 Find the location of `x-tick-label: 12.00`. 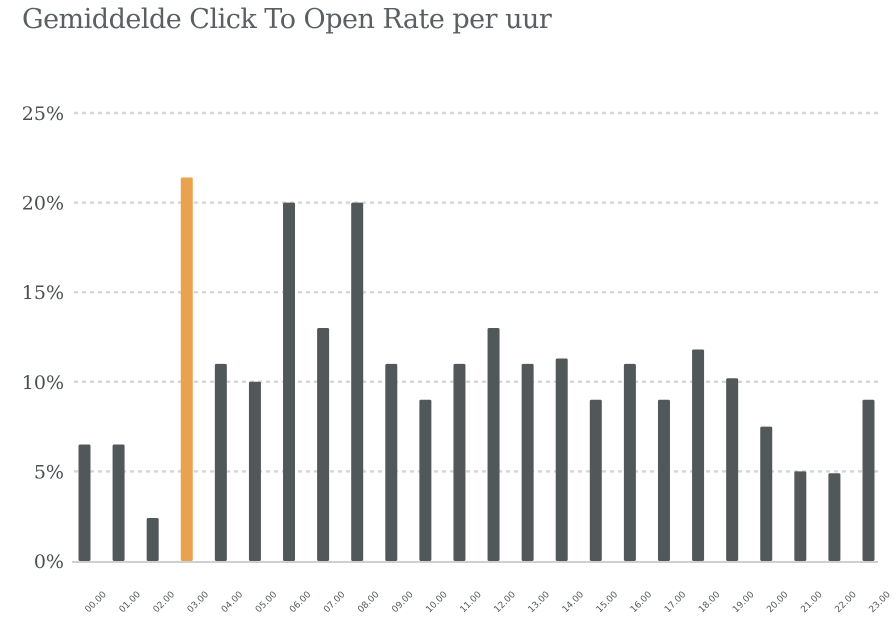

x-tick-label: 12.00 is located at coordinates (505, 602).